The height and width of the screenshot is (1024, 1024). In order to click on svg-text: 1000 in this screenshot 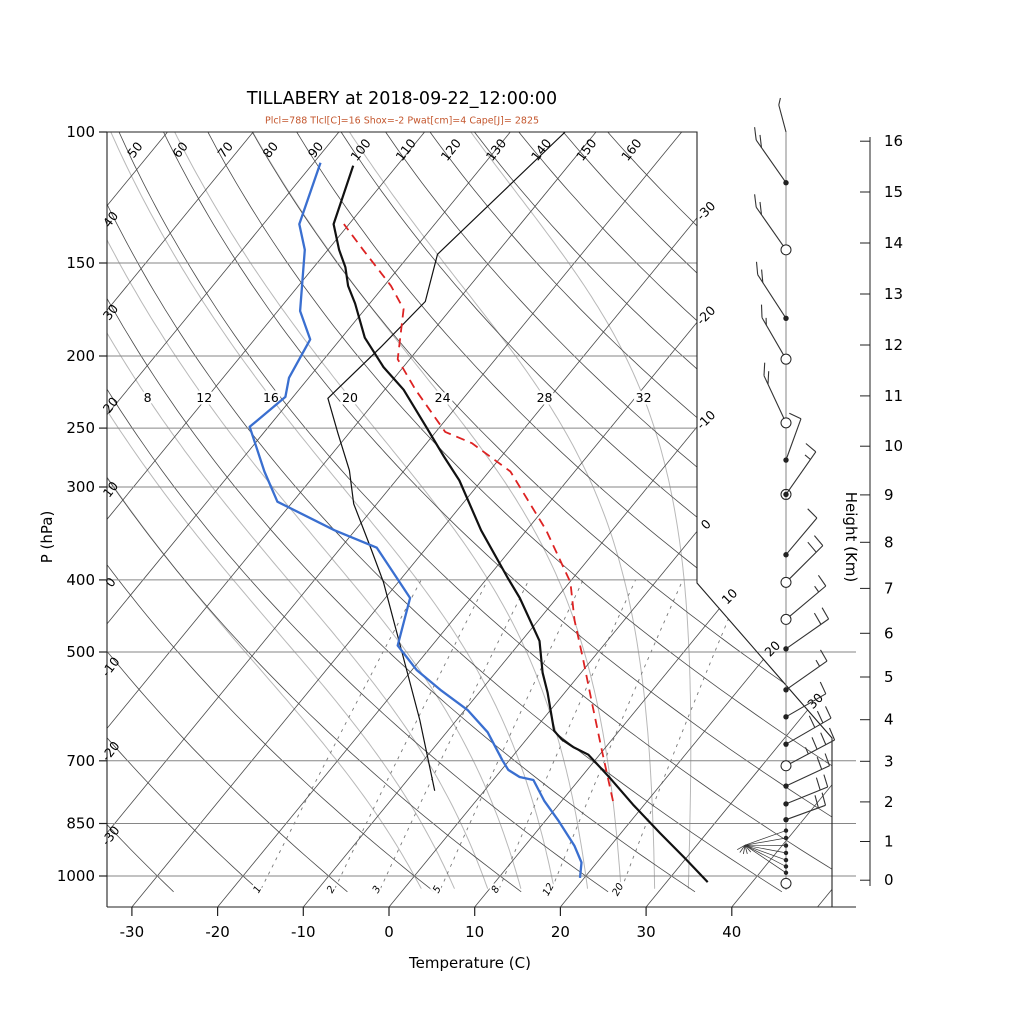, I will do `click(76, 876)`.